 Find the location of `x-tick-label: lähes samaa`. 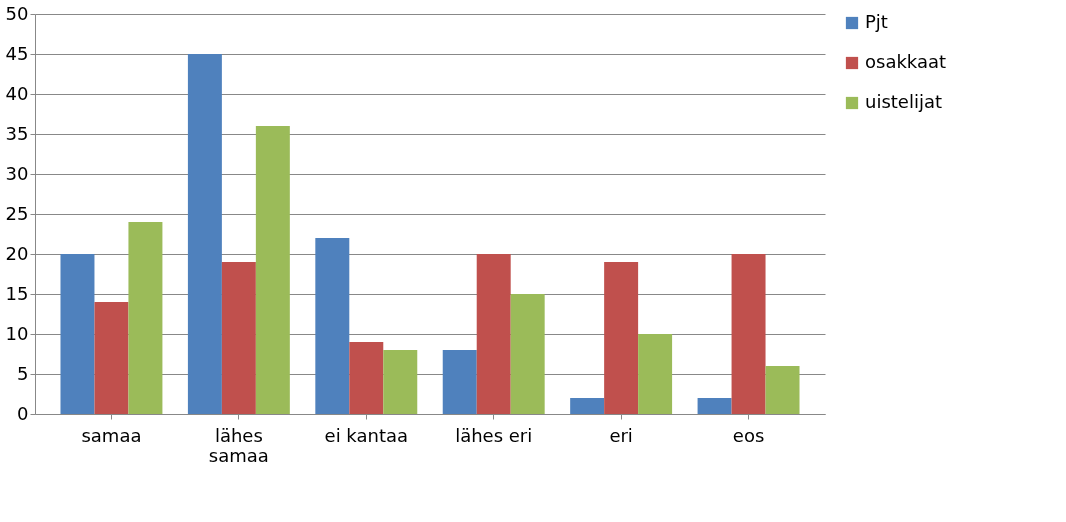

x-tick-label: lähes samaa is located at coordinates (238, 445).